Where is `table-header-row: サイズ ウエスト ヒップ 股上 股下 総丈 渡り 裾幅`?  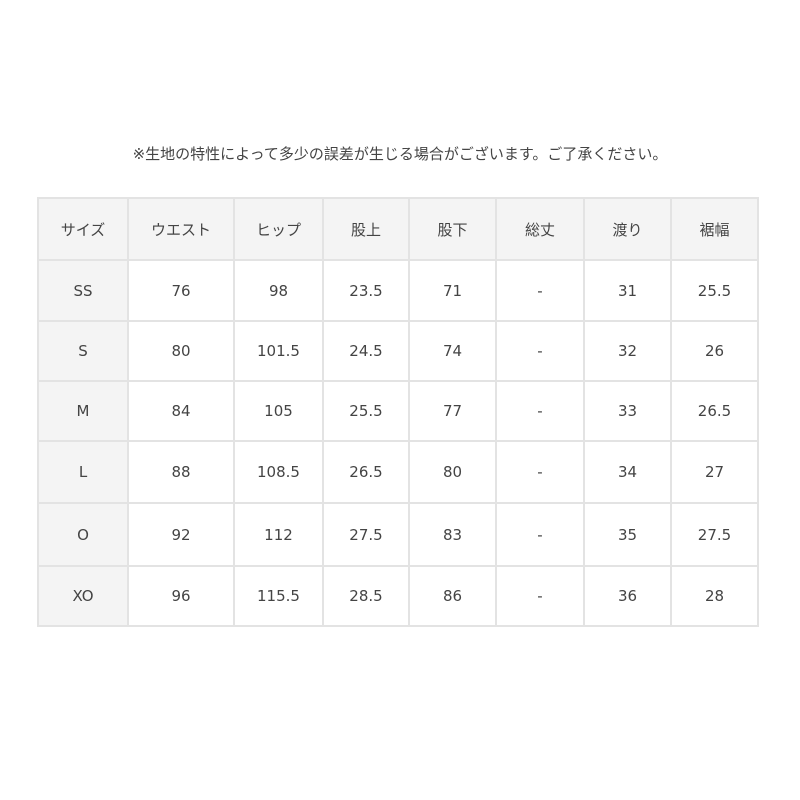 table-header-row: サイズ ウエスト ヒップ 股上 股下 総丈 渡り 裾幅 is located at coordinates (398, 229).